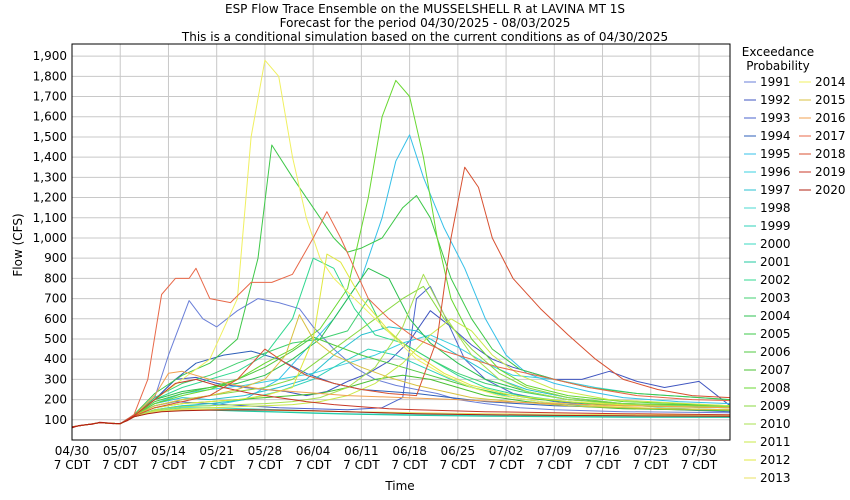 Image resolution: width=850 pixels, height=500 pixels. I want to click on x-tick-date: 05/07, so click(120, 451).